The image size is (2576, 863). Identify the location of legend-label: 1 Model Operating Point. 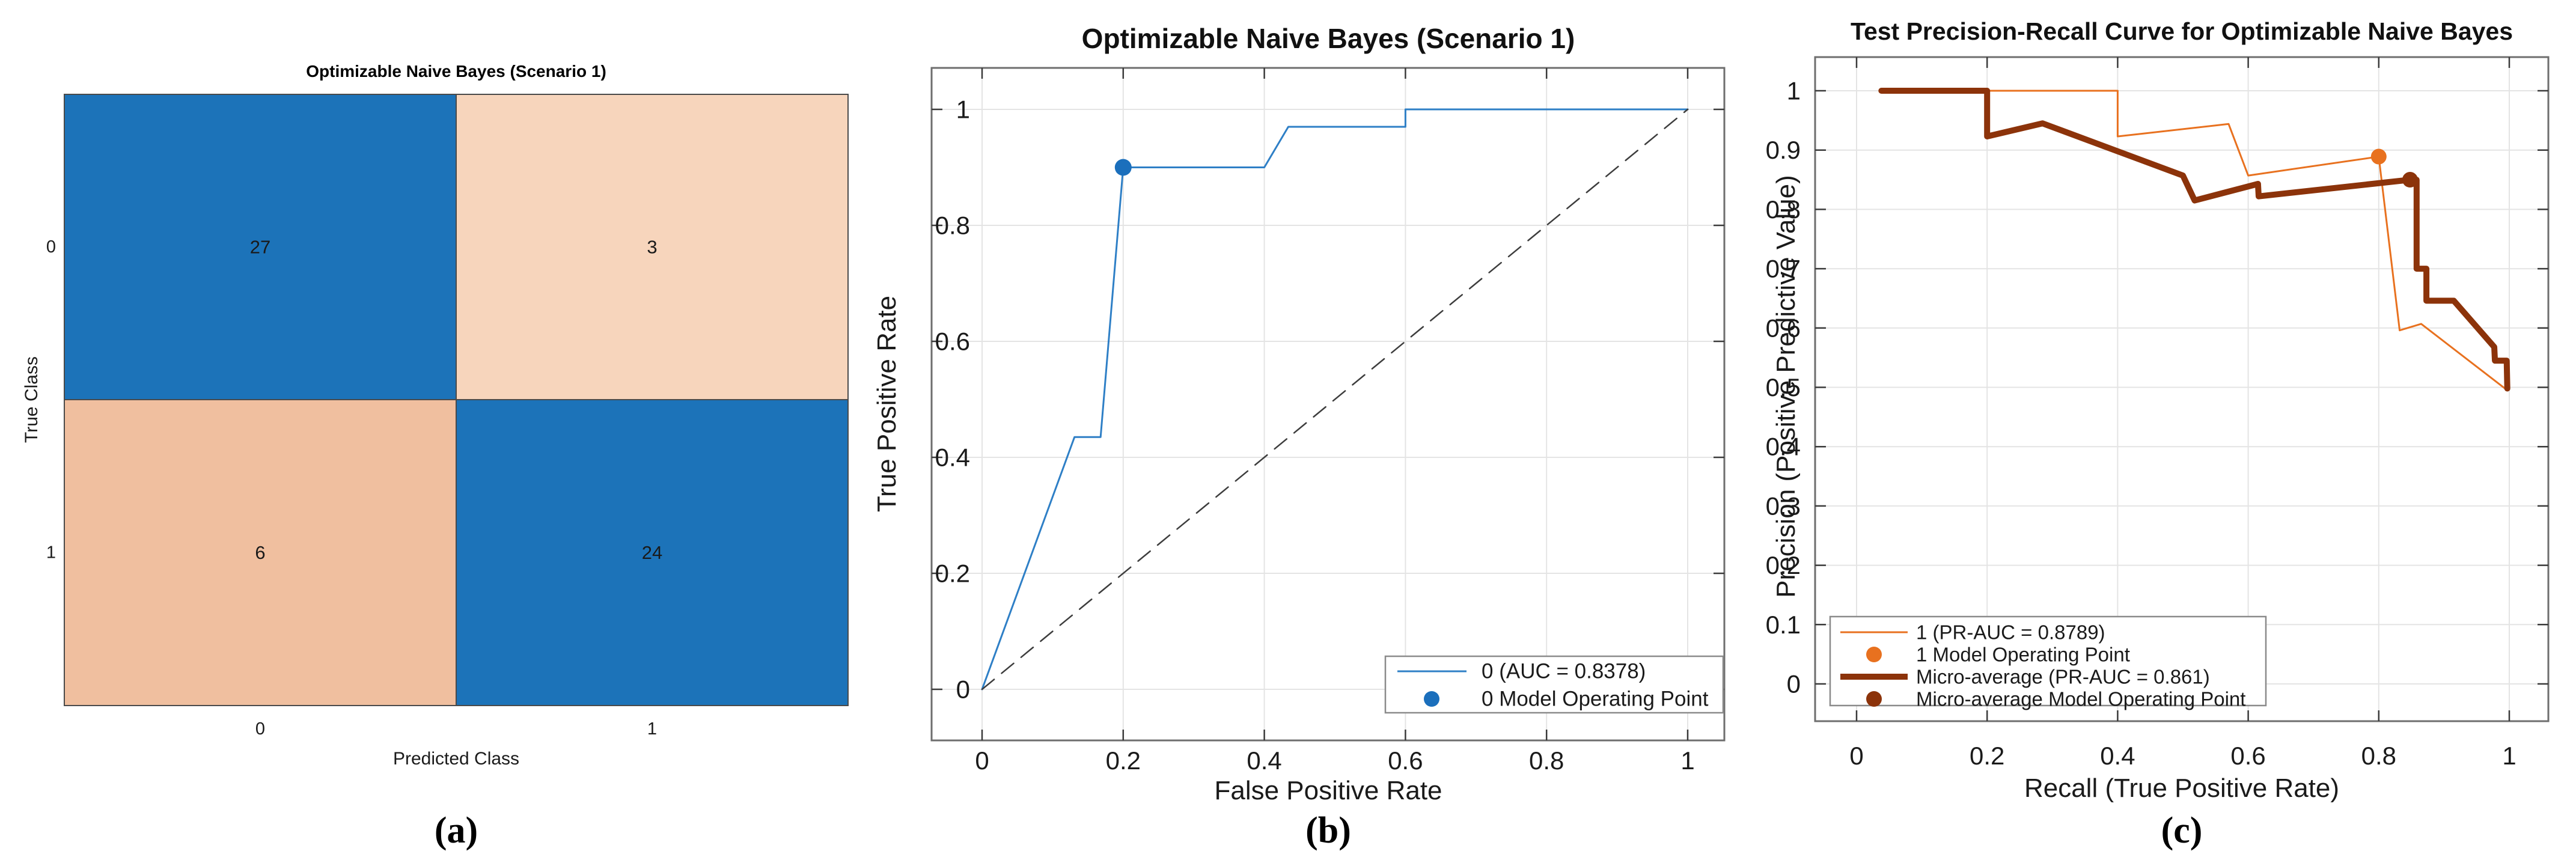
(2023, 655).